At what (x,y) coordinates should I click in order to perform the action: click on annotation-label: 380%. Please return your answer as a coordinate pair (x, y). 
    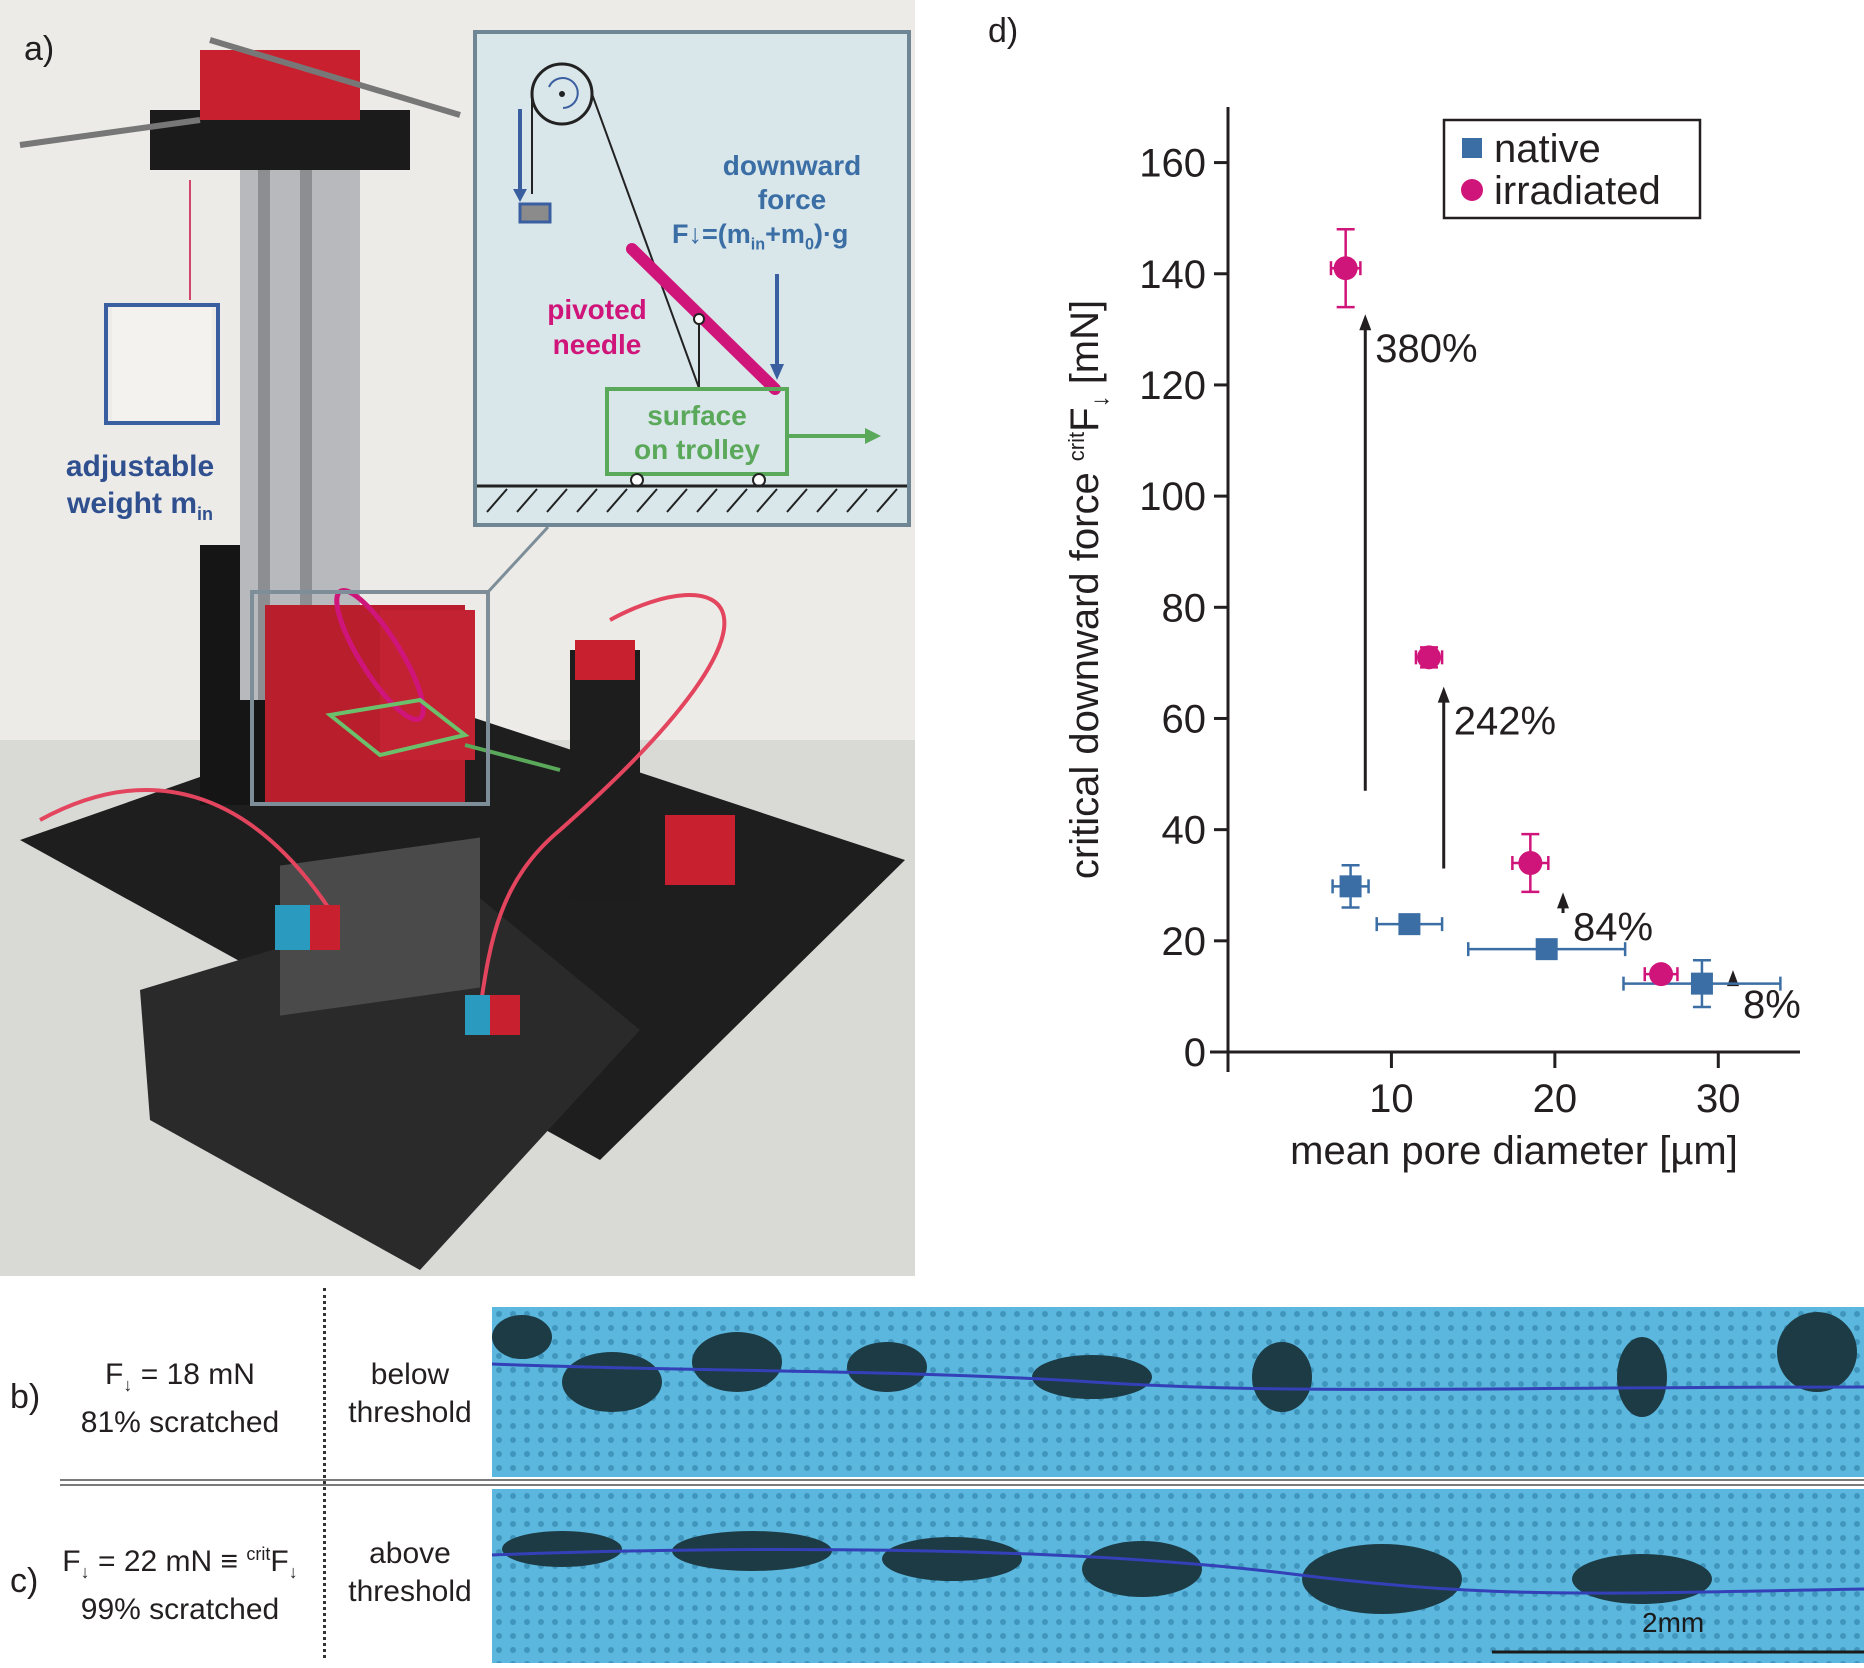
    Looking at the image, I should click on (1426, 349).